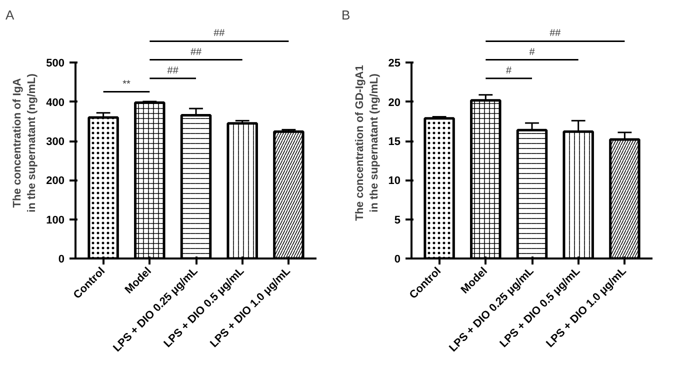 Image resolution: width=673 pixels, height=373 pixels. Describe the element at coordinates (126, 84) in the screenshot. I see `annotation: **` at that location.